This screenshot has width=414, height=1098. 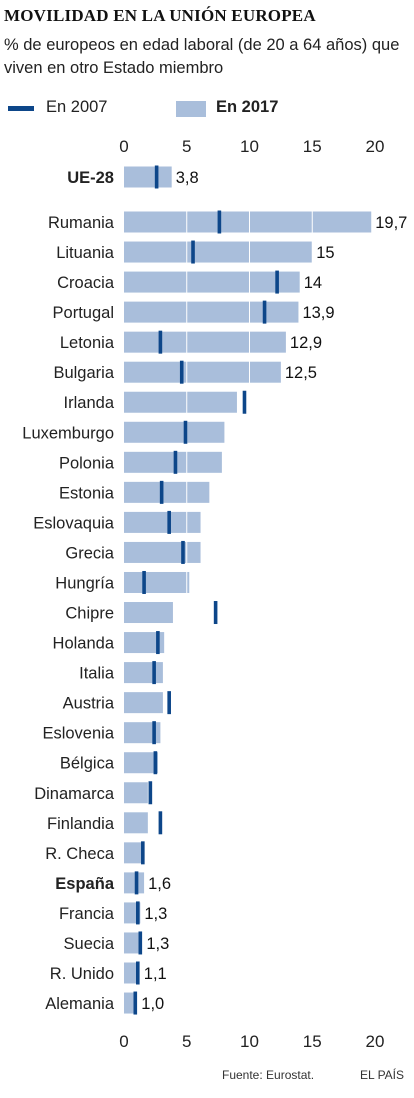 What do you see at coordinates (306, 343) in the screenshot?
I see `data-label: 12,9` at bounding box center [306, 343].